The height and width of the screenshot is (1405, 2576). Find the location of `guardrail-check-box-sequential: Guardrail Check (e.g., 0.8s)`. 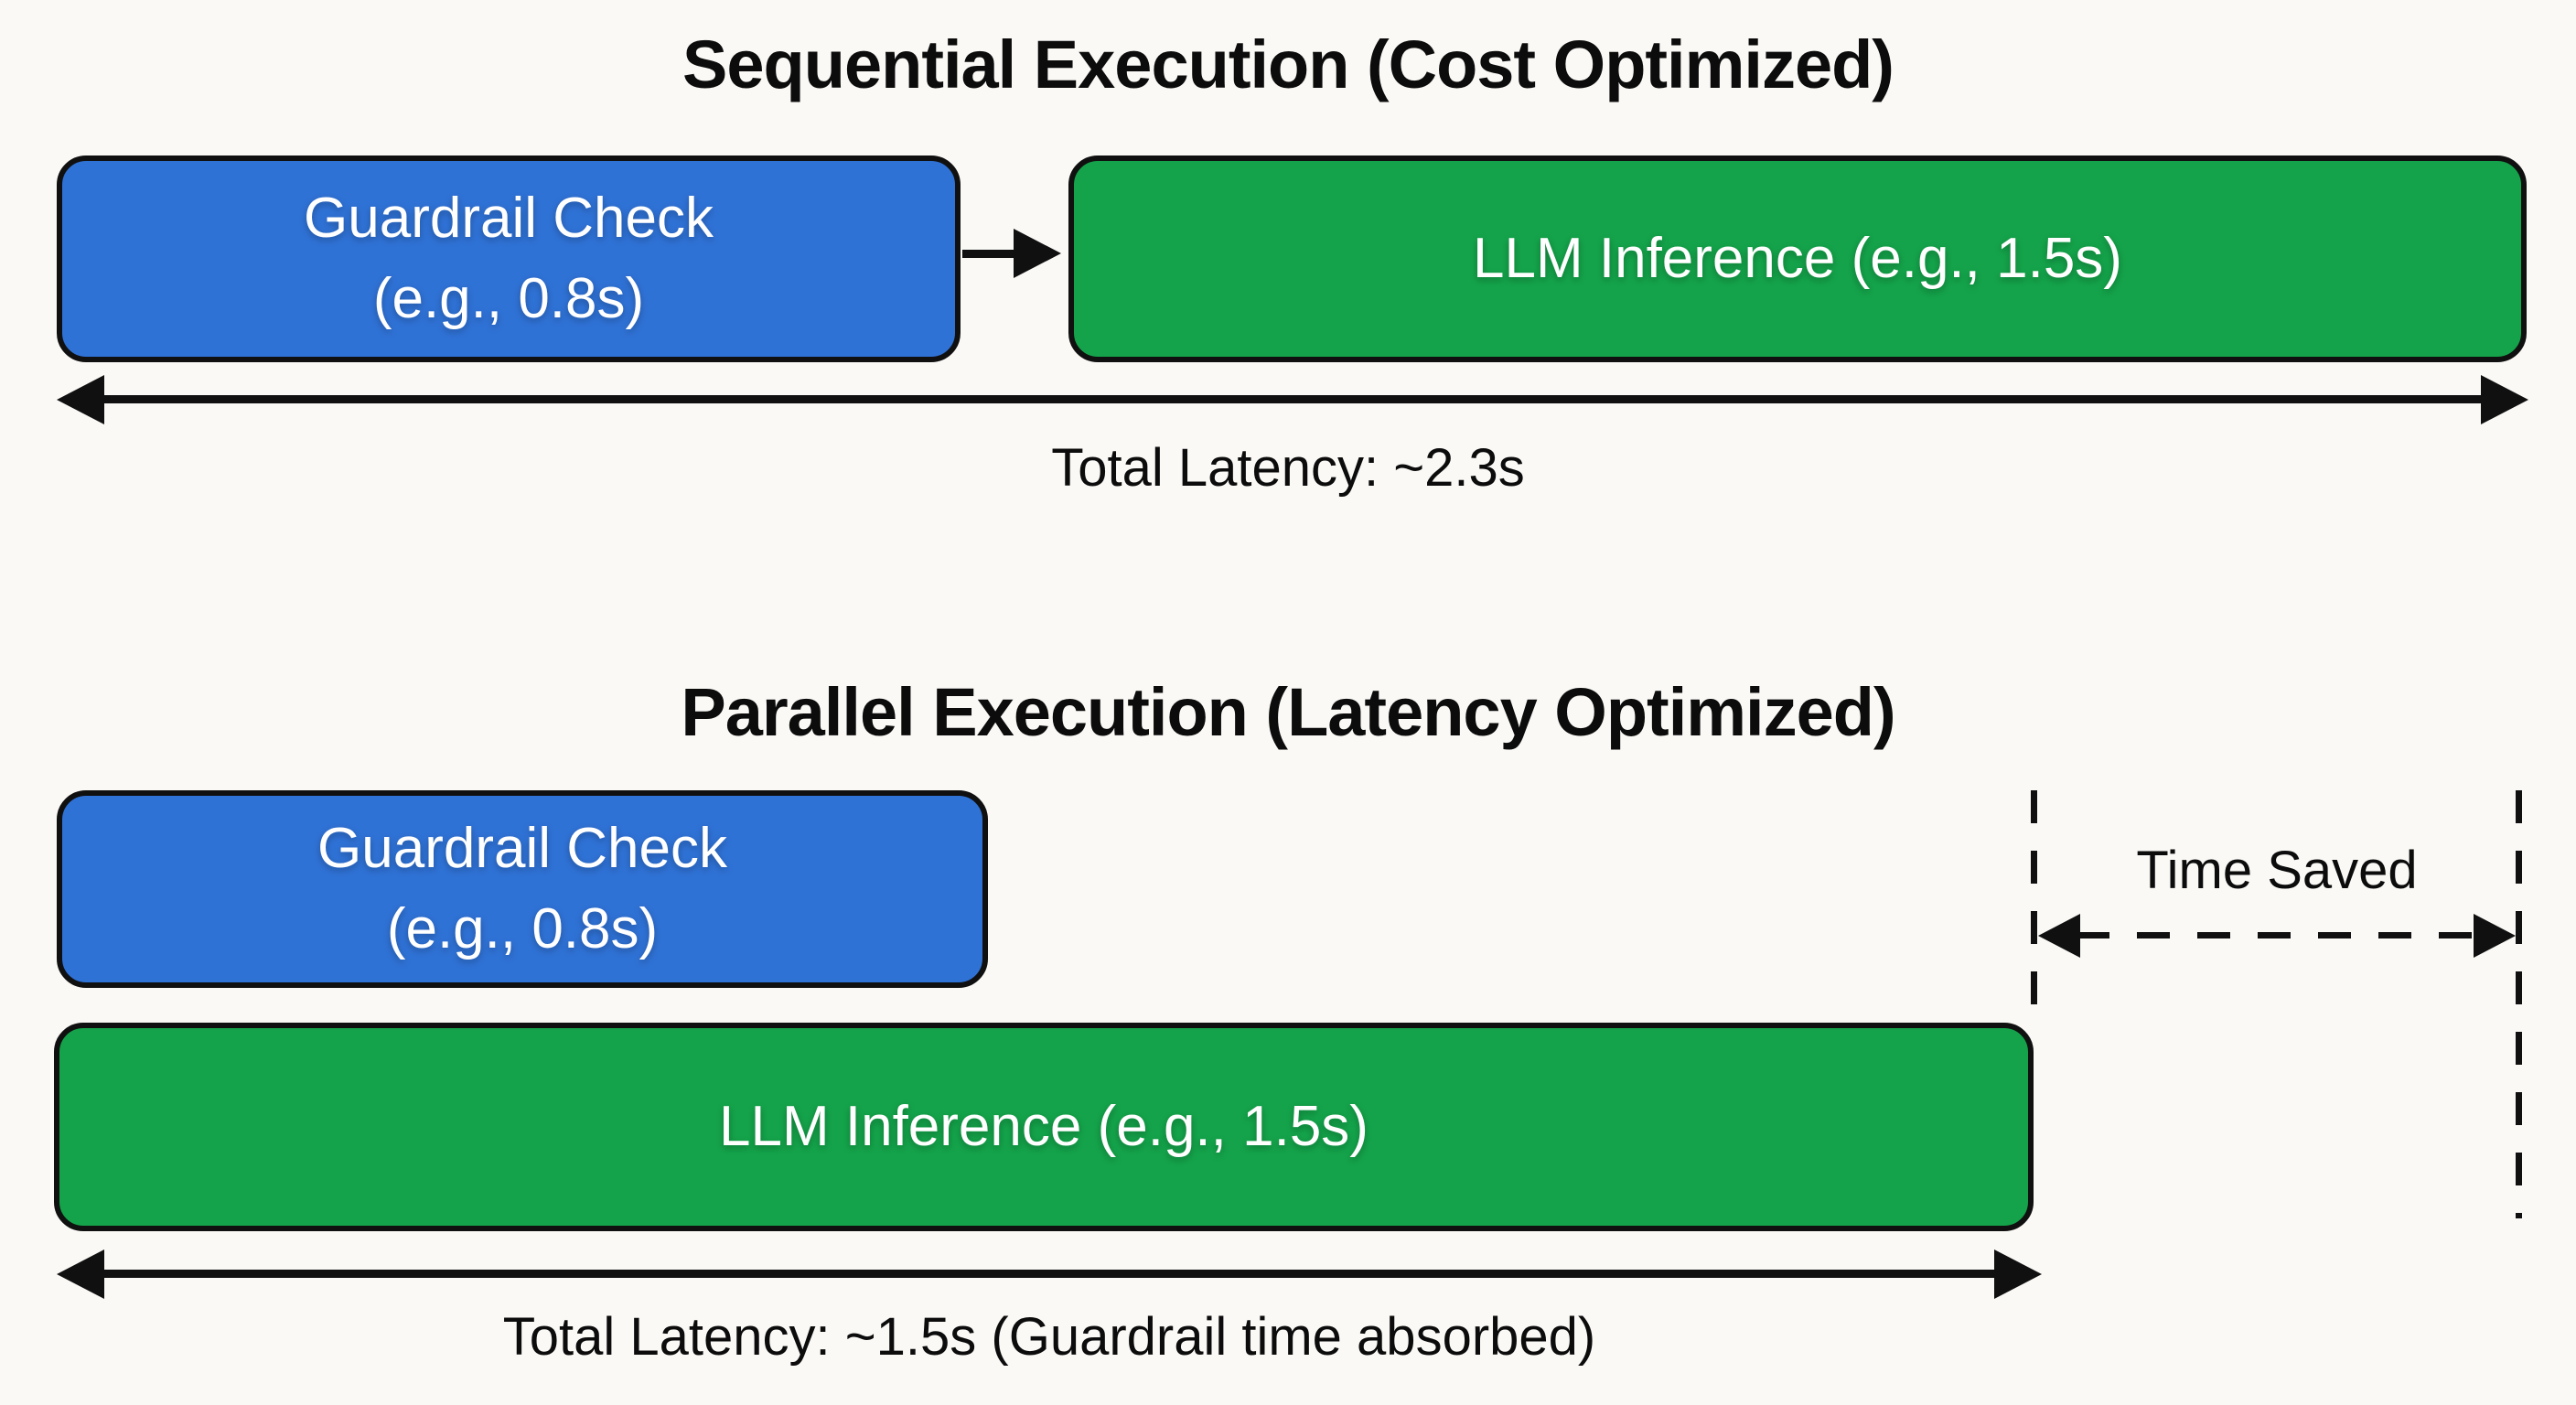

guardrail-check-box-sequential: Guardrail Check (e.g., 0.8s) is located at coordinates (509, 259).